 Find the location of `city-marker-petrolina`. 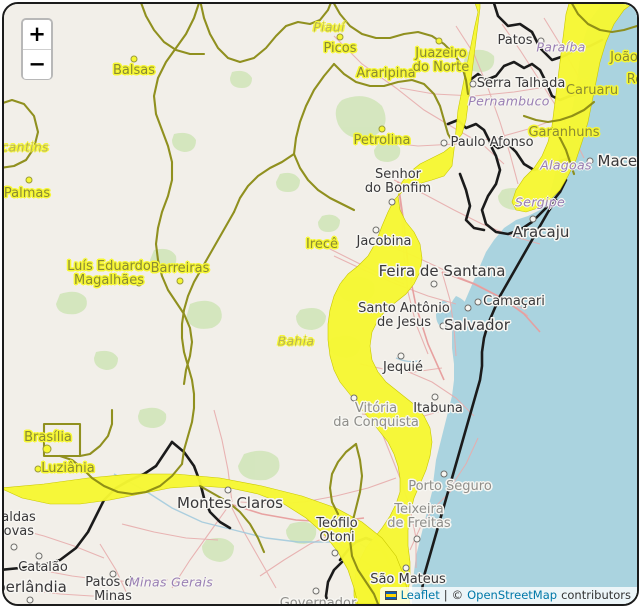

city-marker-petrolina is located at coordinates (382, 129).